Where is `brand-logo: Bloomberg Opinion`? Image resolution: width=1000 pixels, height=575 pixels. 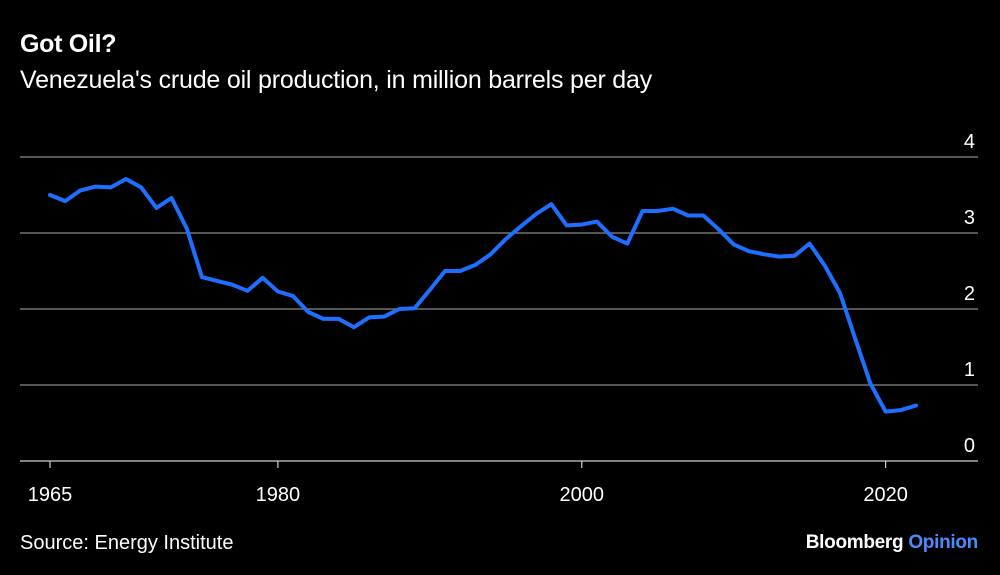 brand-logo: Bloomberg Opinion is located at coordinates (892, 543).